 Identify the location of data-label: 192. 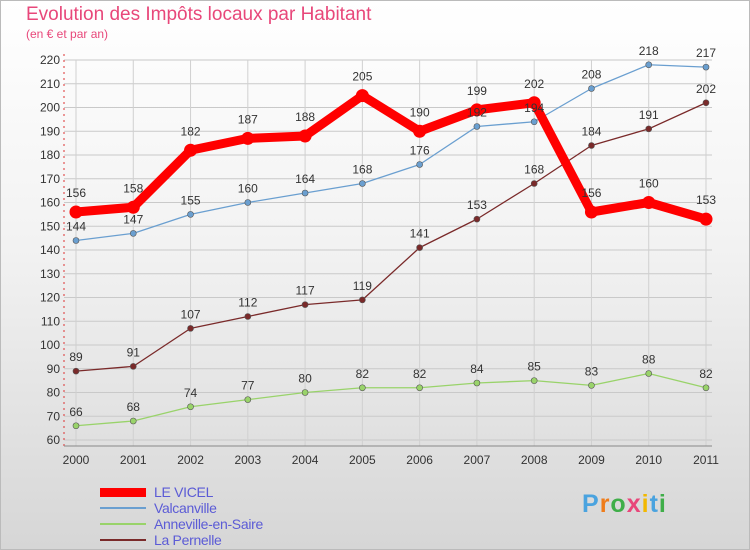
(477, 113).